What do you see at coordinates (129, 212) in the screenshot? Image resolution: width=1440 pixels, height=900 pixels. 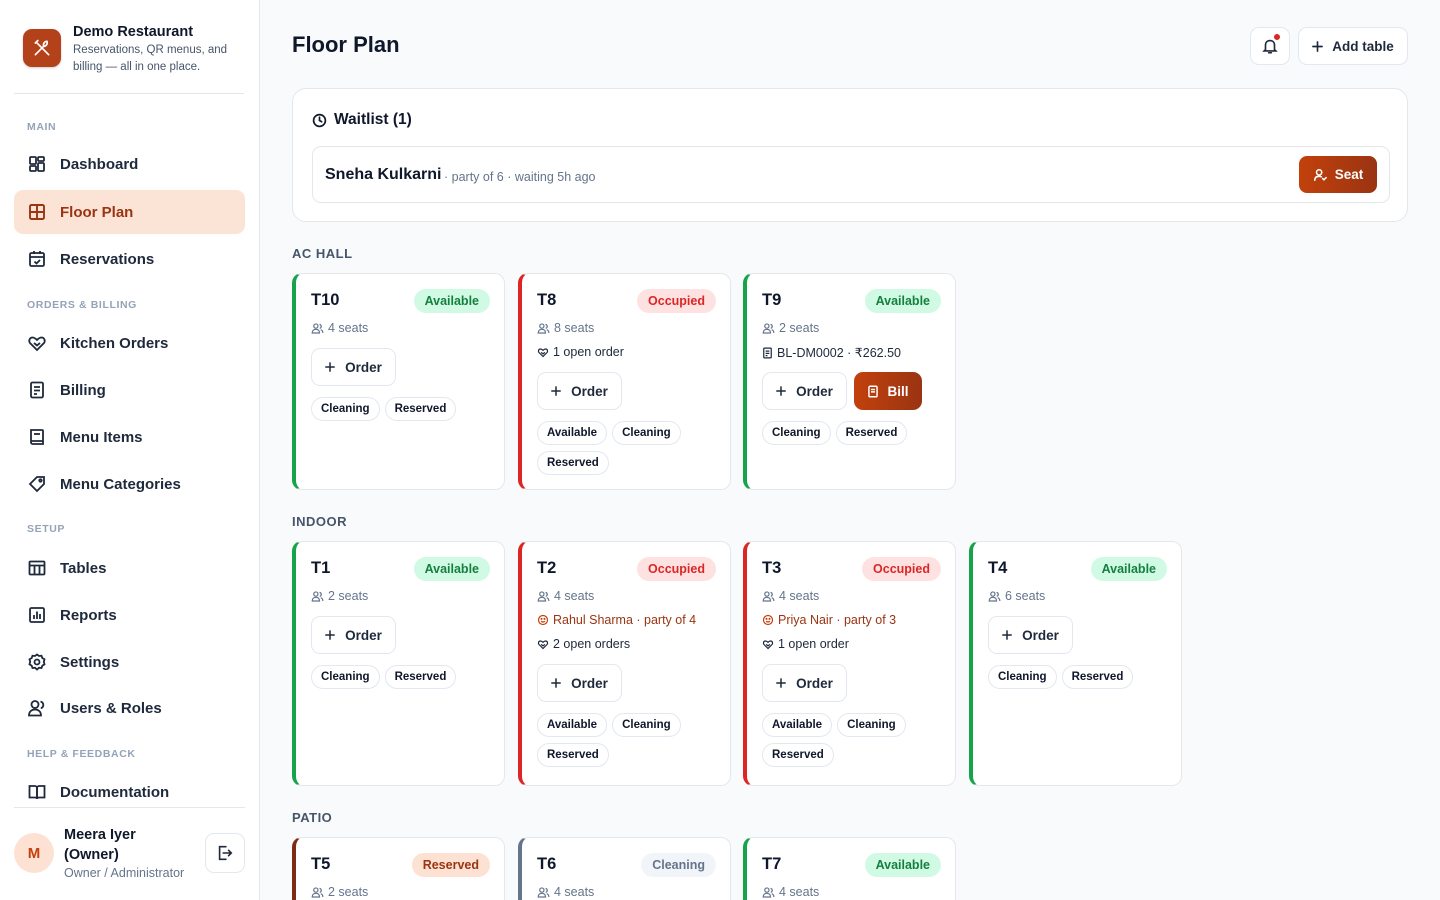 I see `nav-item-floor-plan: Floor Plan` at bounding box center [129, 212].